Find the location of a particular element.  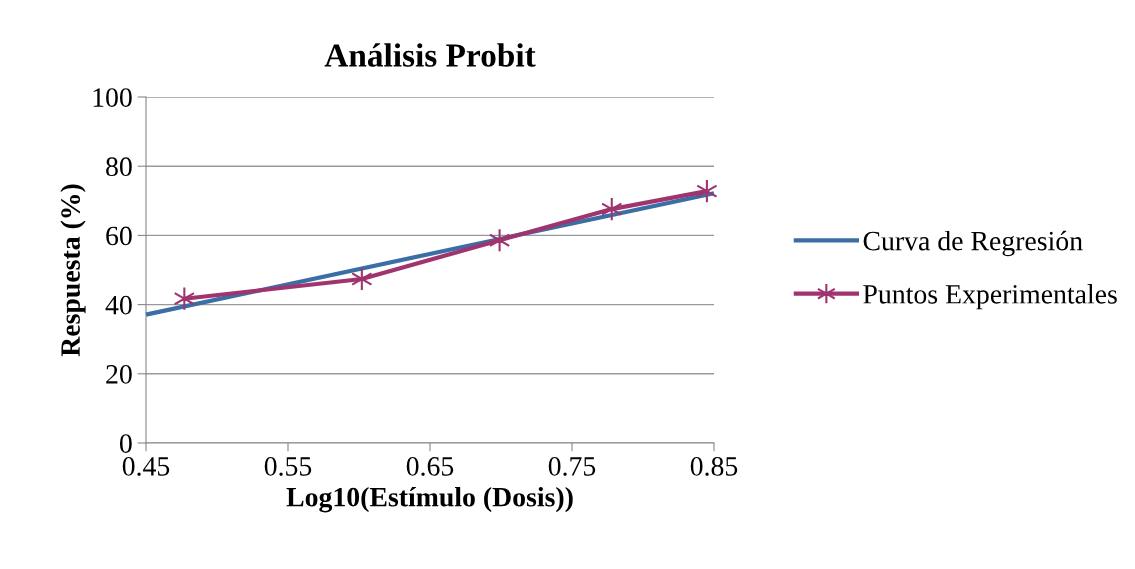

y-tick-label: 100 is located at coordinates (112, 97).